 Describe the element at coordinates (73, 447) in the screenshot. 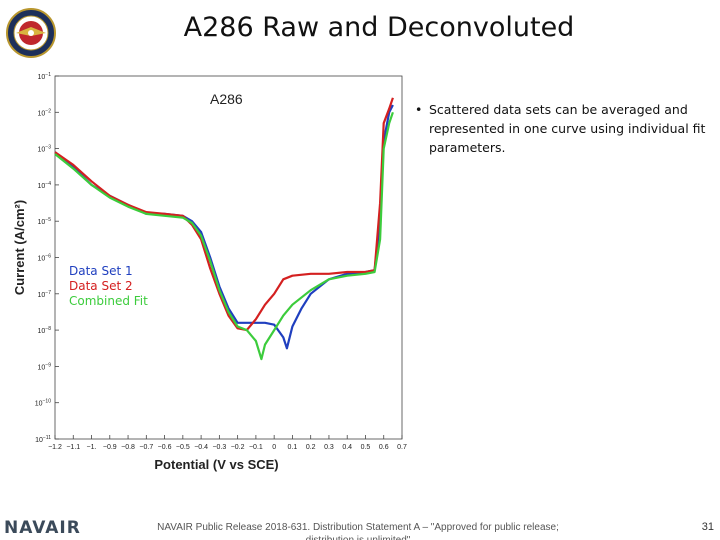

I see `x-tick-label: −1.1` at that location.